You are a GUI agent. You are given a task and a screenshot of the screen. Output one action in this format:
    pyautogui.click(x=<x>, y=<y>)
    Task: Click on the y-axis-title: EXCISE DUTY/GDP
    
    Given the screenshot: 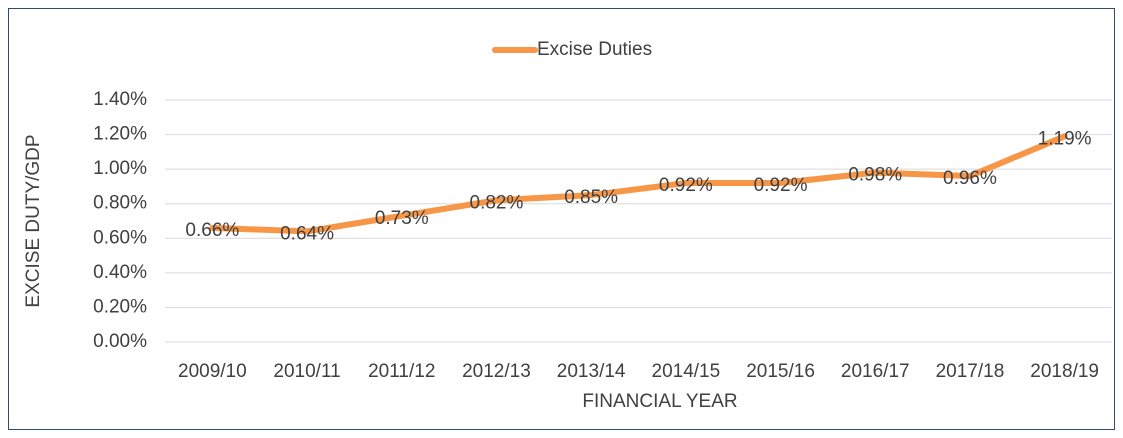 What is the action you would take?
    pyautogui.click(x=33, y=220)
    